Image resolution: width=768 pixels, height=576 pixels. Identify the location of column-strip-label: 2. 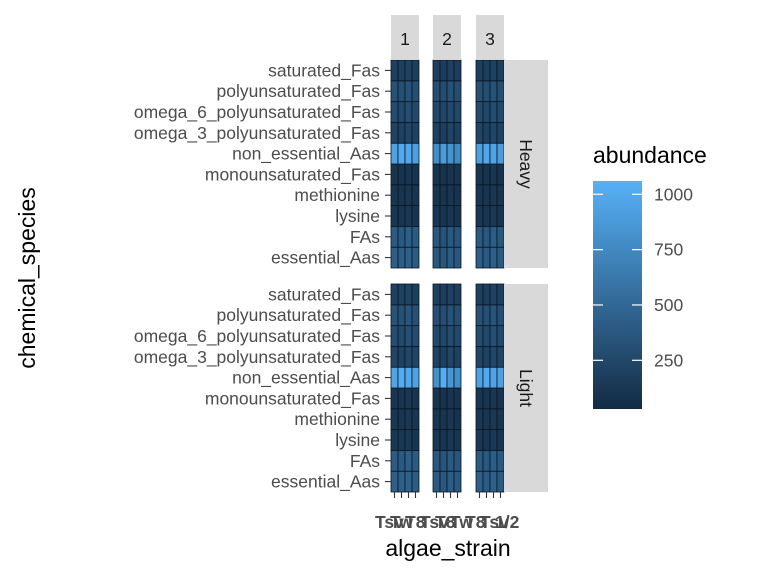
(447, 39).